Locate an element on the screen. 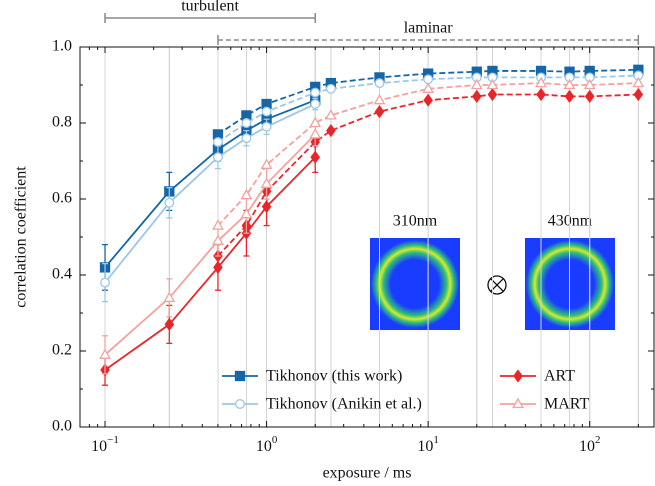 Image resolution: width=655 pixels, height=486 pixels. annotation: laminar is located at coordinates (429, 28).